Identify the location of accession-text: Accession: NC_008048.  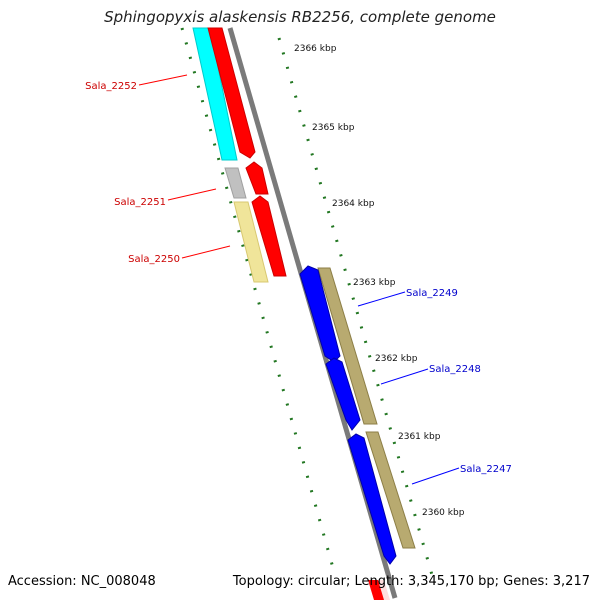
(82, 581).